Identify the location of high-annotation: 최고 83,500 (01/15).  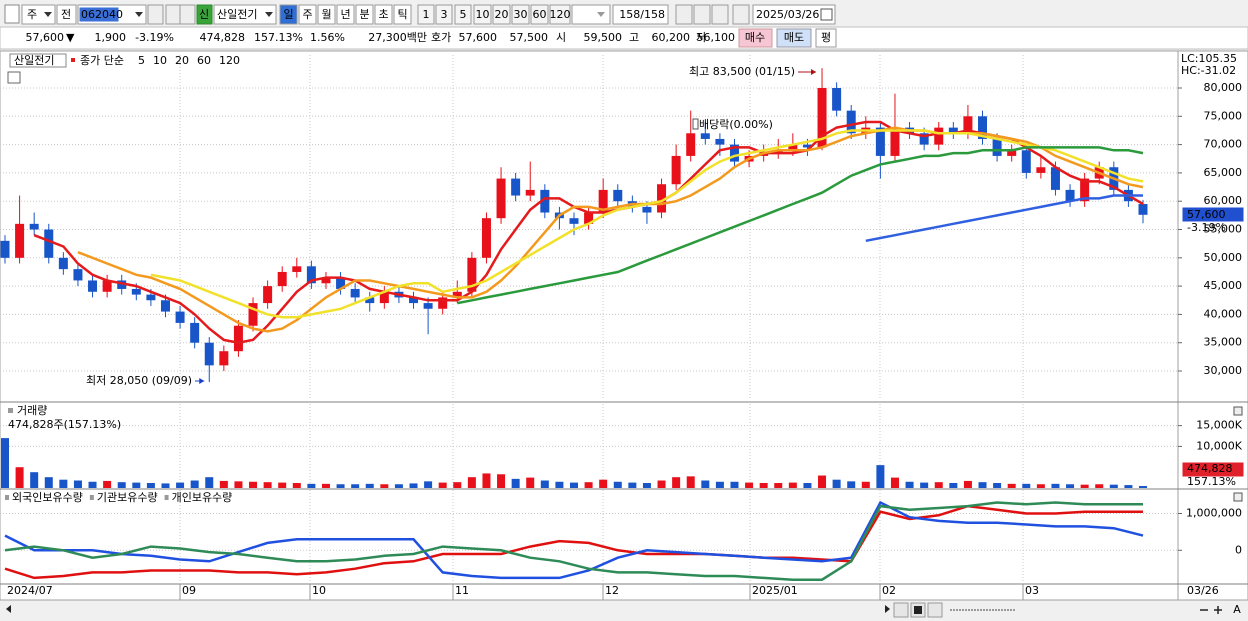
(742, 71).